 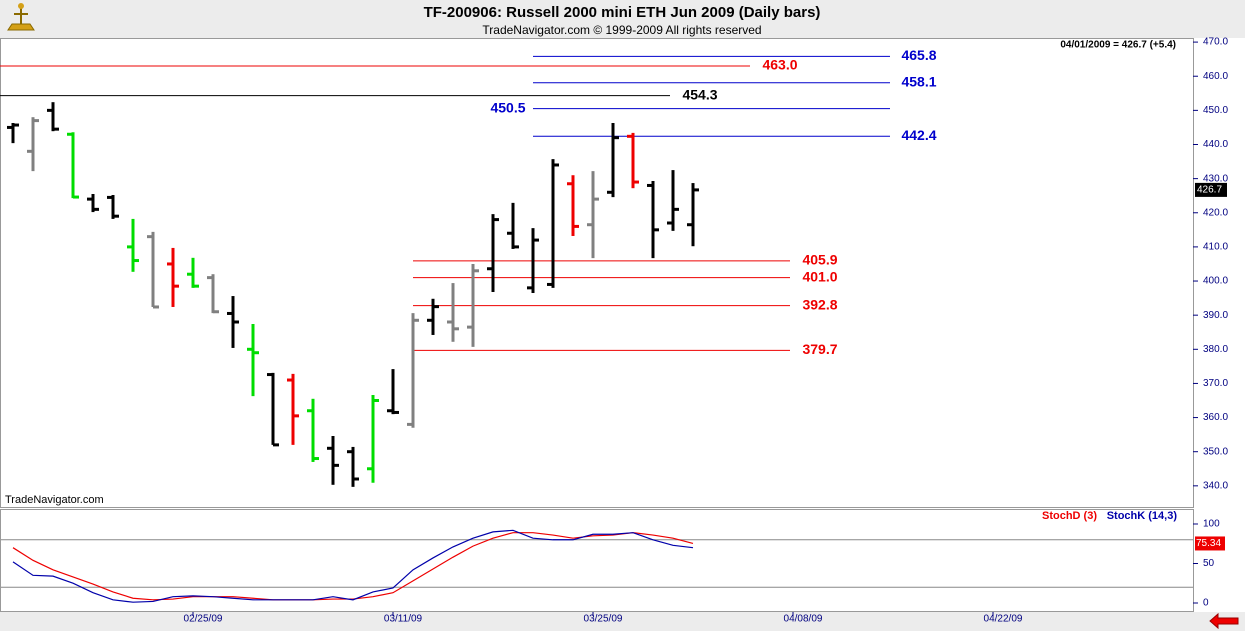 What do you see at coordinates (819, 349) in the screenshot?
I see `price-level-label: 379.7` at bounding box center [819, 349].